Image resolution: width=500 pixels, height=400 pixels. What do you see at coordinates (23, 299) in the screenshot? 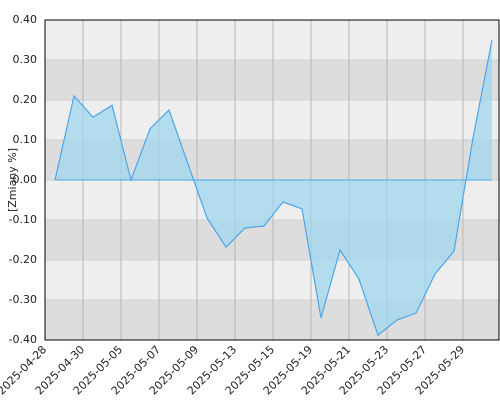
I see `y-tick-label: -0.30` at bounding box center [23, 299].